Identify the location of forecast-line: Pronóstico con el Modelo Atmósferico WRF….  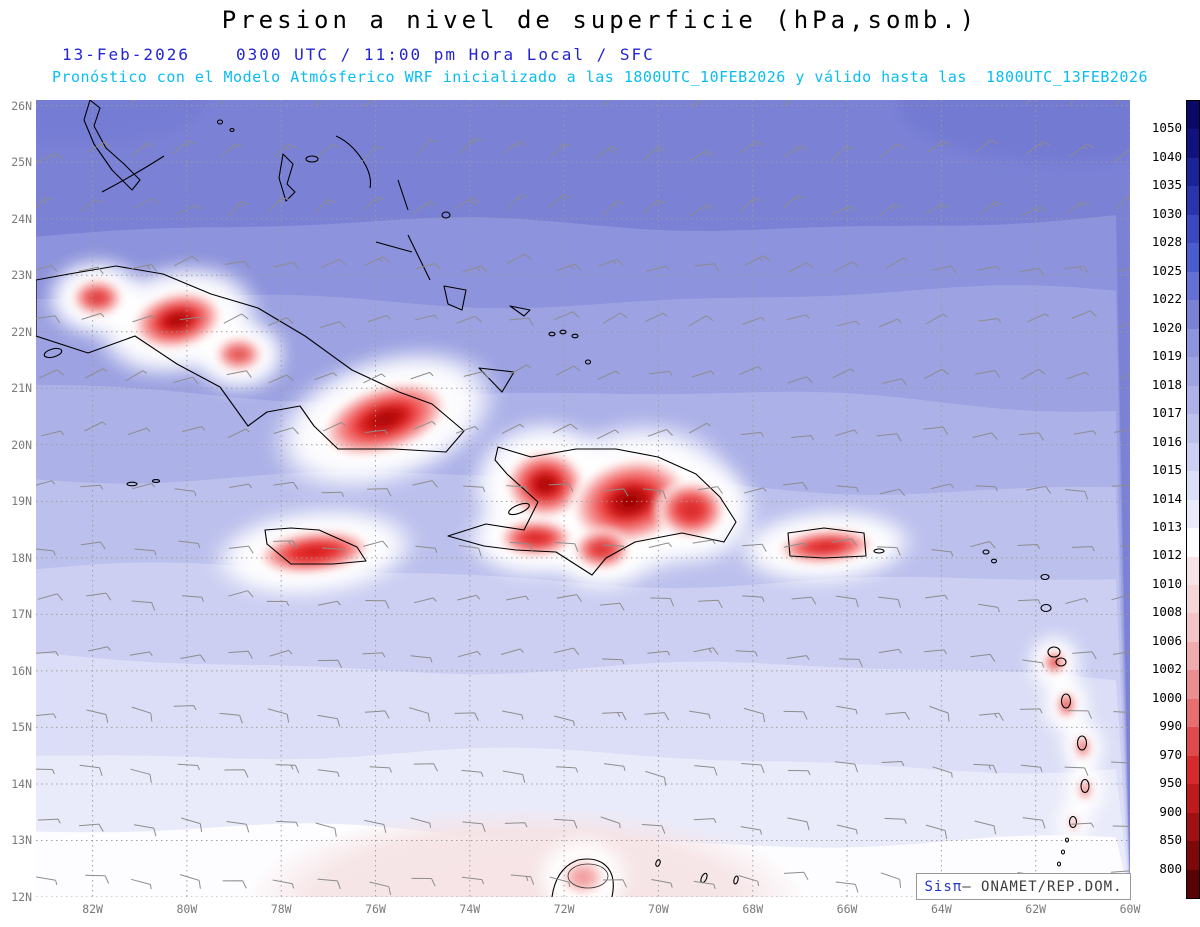
(600, 77).